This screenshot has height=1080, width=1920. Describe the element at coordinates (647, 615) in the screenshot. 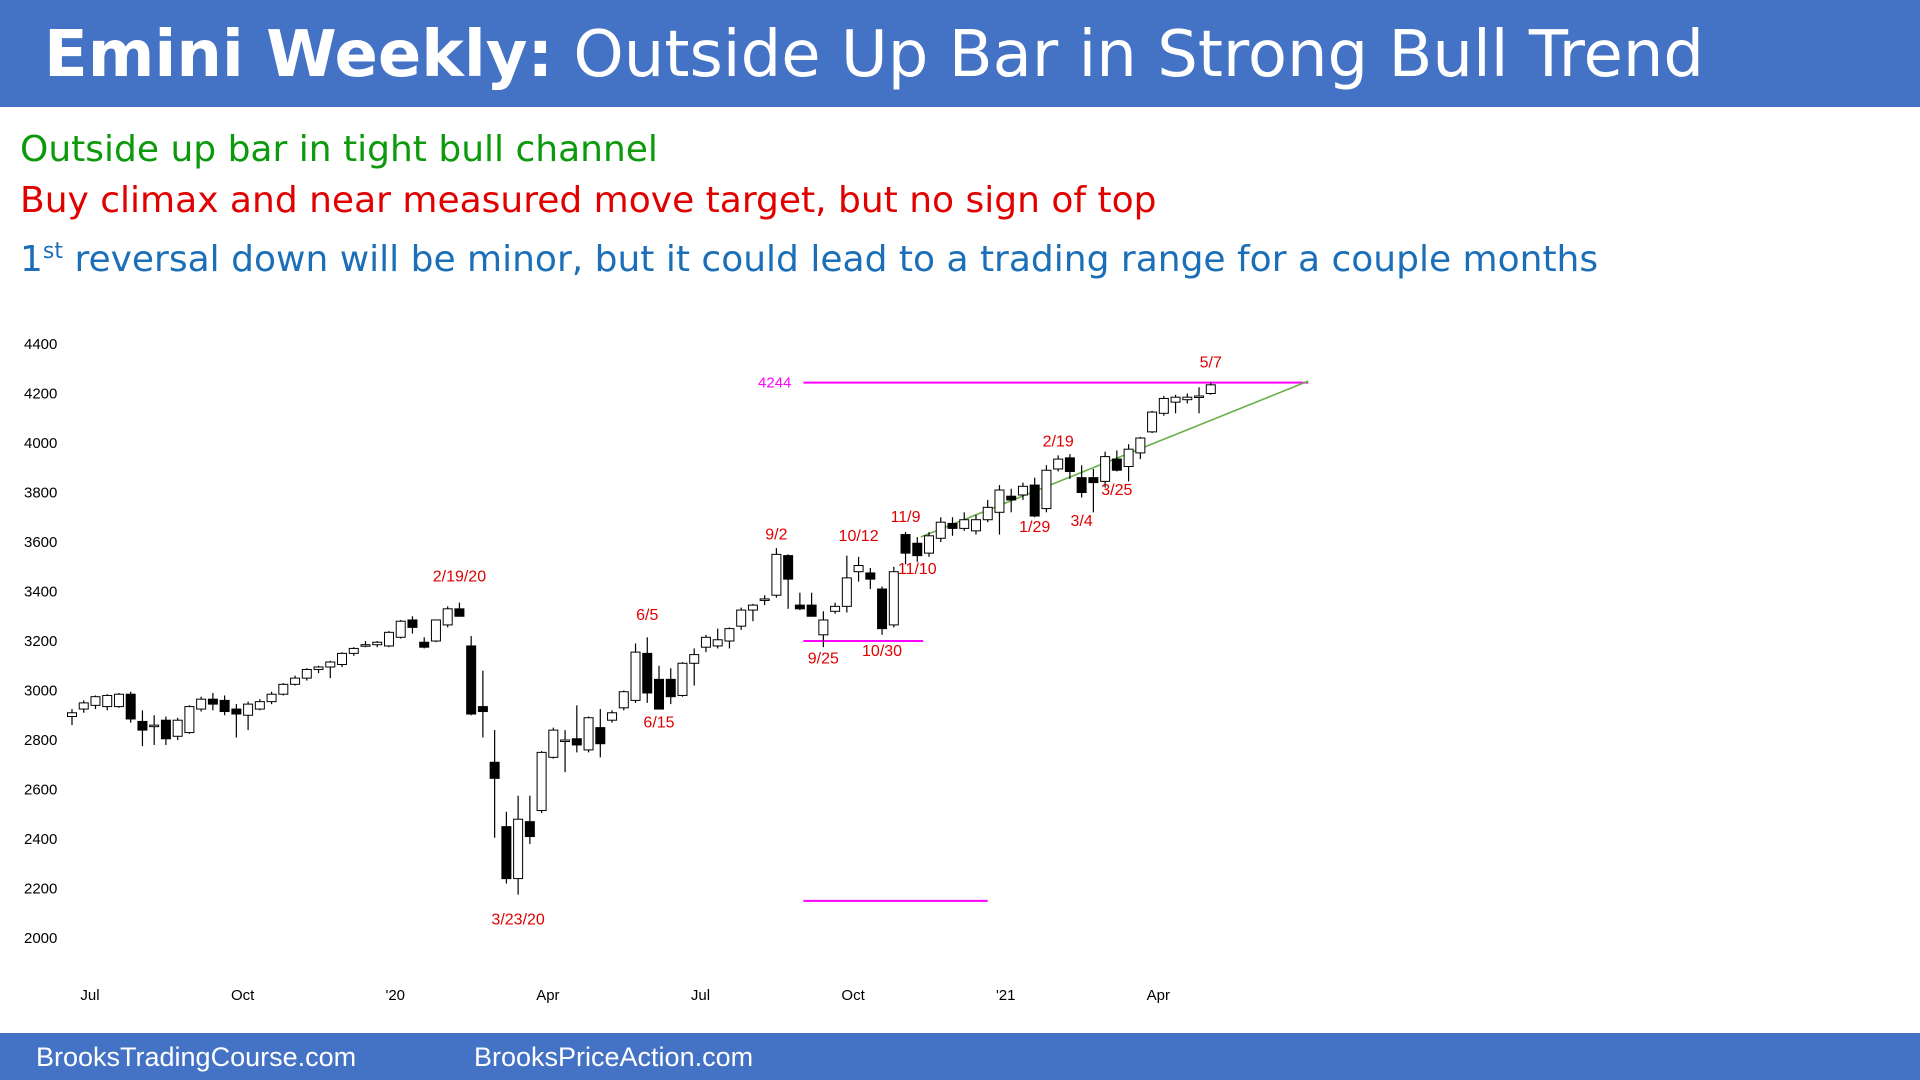

I see `date-annotation: 6/5` at that location.